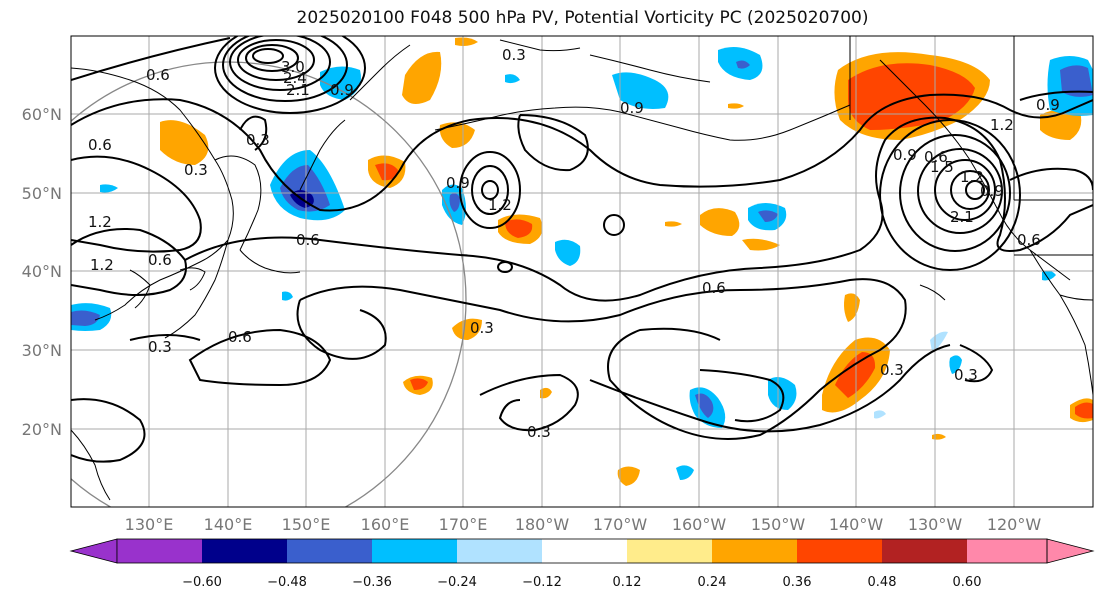  Describe the element at coordinates (295, 78) in the screenshot. I see `contour-label: 2.4` at that location.